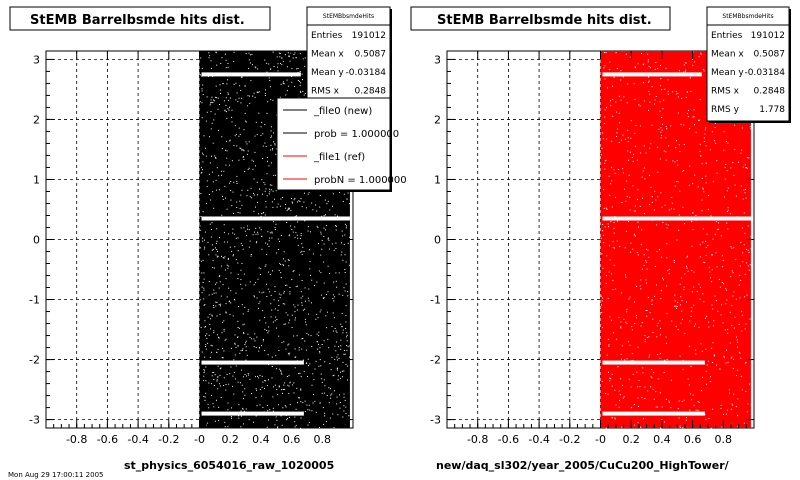 Image resolution: width=800 pixels, height=480 pixels. Describe the element at coordinates (725, 110) in the screenshot. I see `stats-label: RMS y` at that location.